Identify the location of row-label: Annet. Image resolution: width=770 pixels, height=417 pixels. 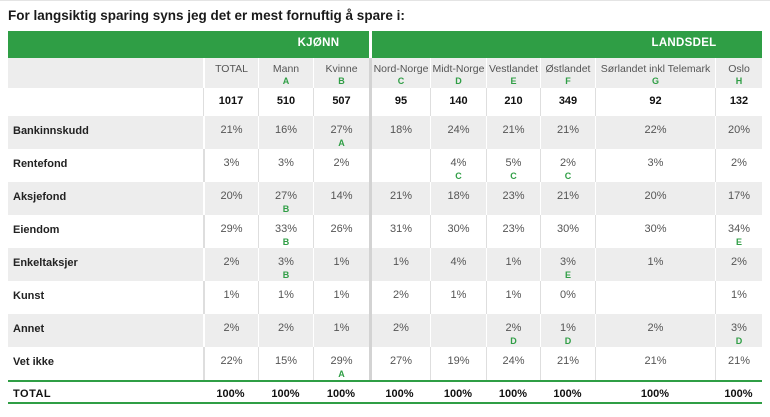
(105, 330).